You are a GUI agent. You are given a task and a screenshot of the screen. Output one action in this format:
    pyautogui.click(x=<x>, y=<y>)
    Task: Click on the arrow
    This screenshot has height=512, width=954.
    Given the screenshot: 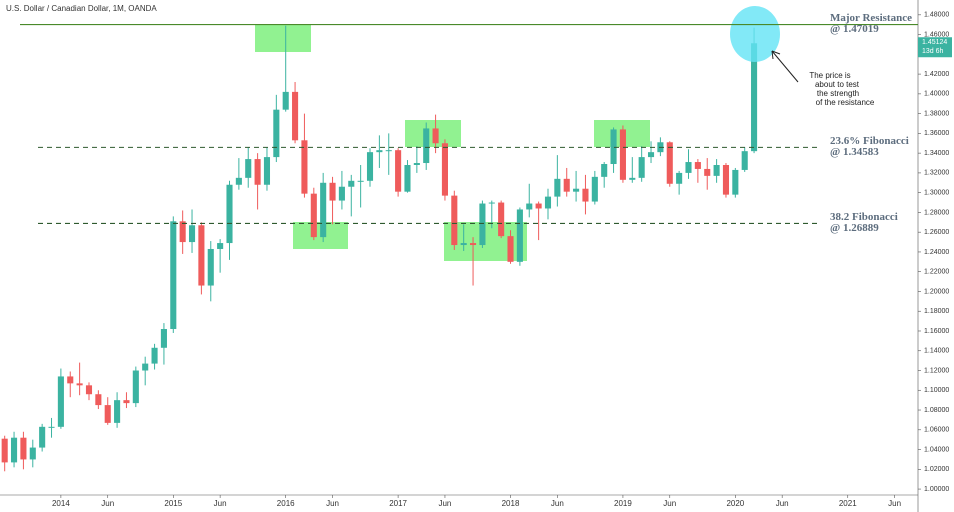 What is the action you would take?
    pyautogui.click(x=785, y=66)
    